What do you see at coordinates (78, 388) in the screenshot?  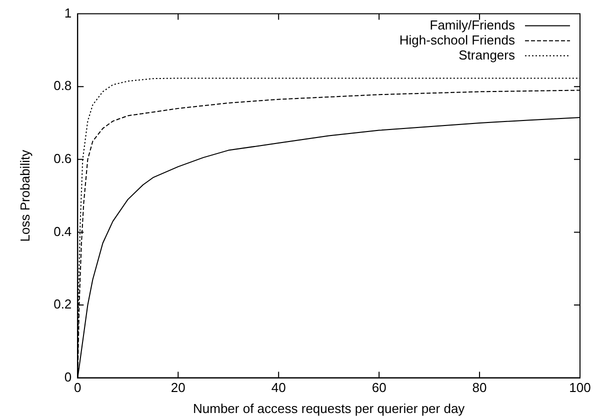 I see `x-tick-label: 0` at bounding box center [78, 388].